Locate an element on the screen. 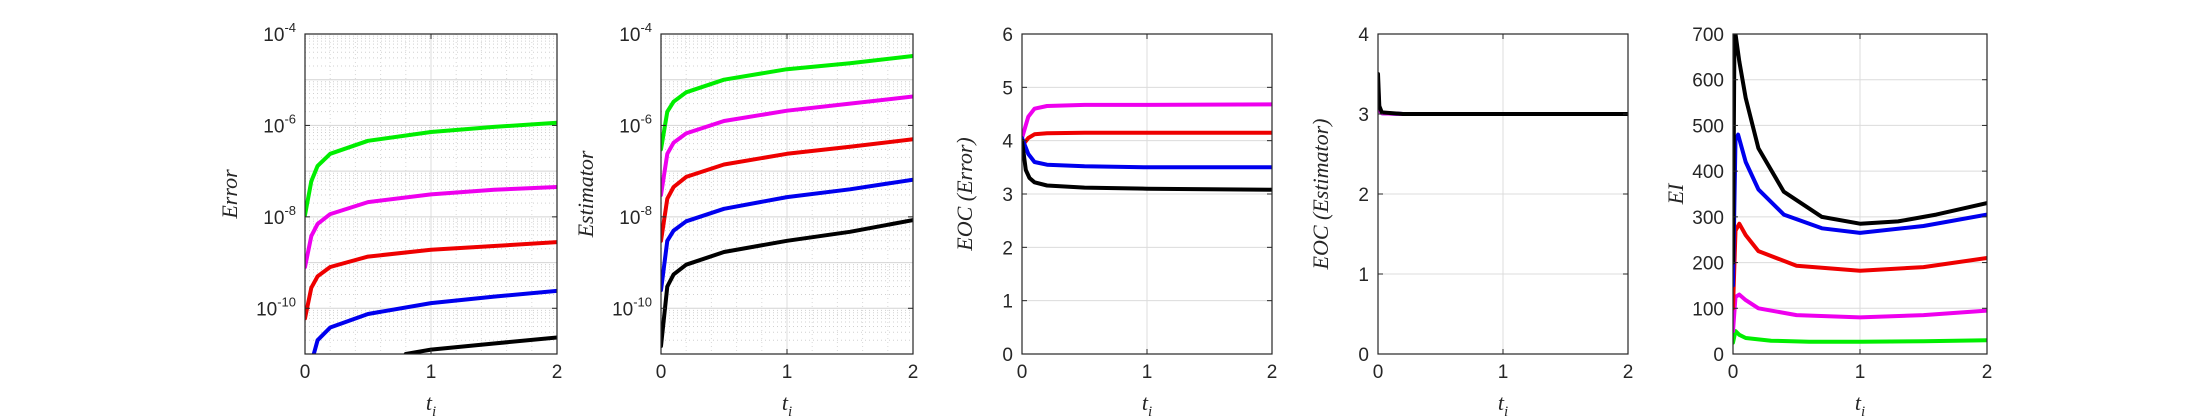 This screenshot has width=2187, height=417. chart-panel-3: 0 1 2 0 1 2 3 4 5 6 ti EOC (Error) is located at coordinates (1114, 221).